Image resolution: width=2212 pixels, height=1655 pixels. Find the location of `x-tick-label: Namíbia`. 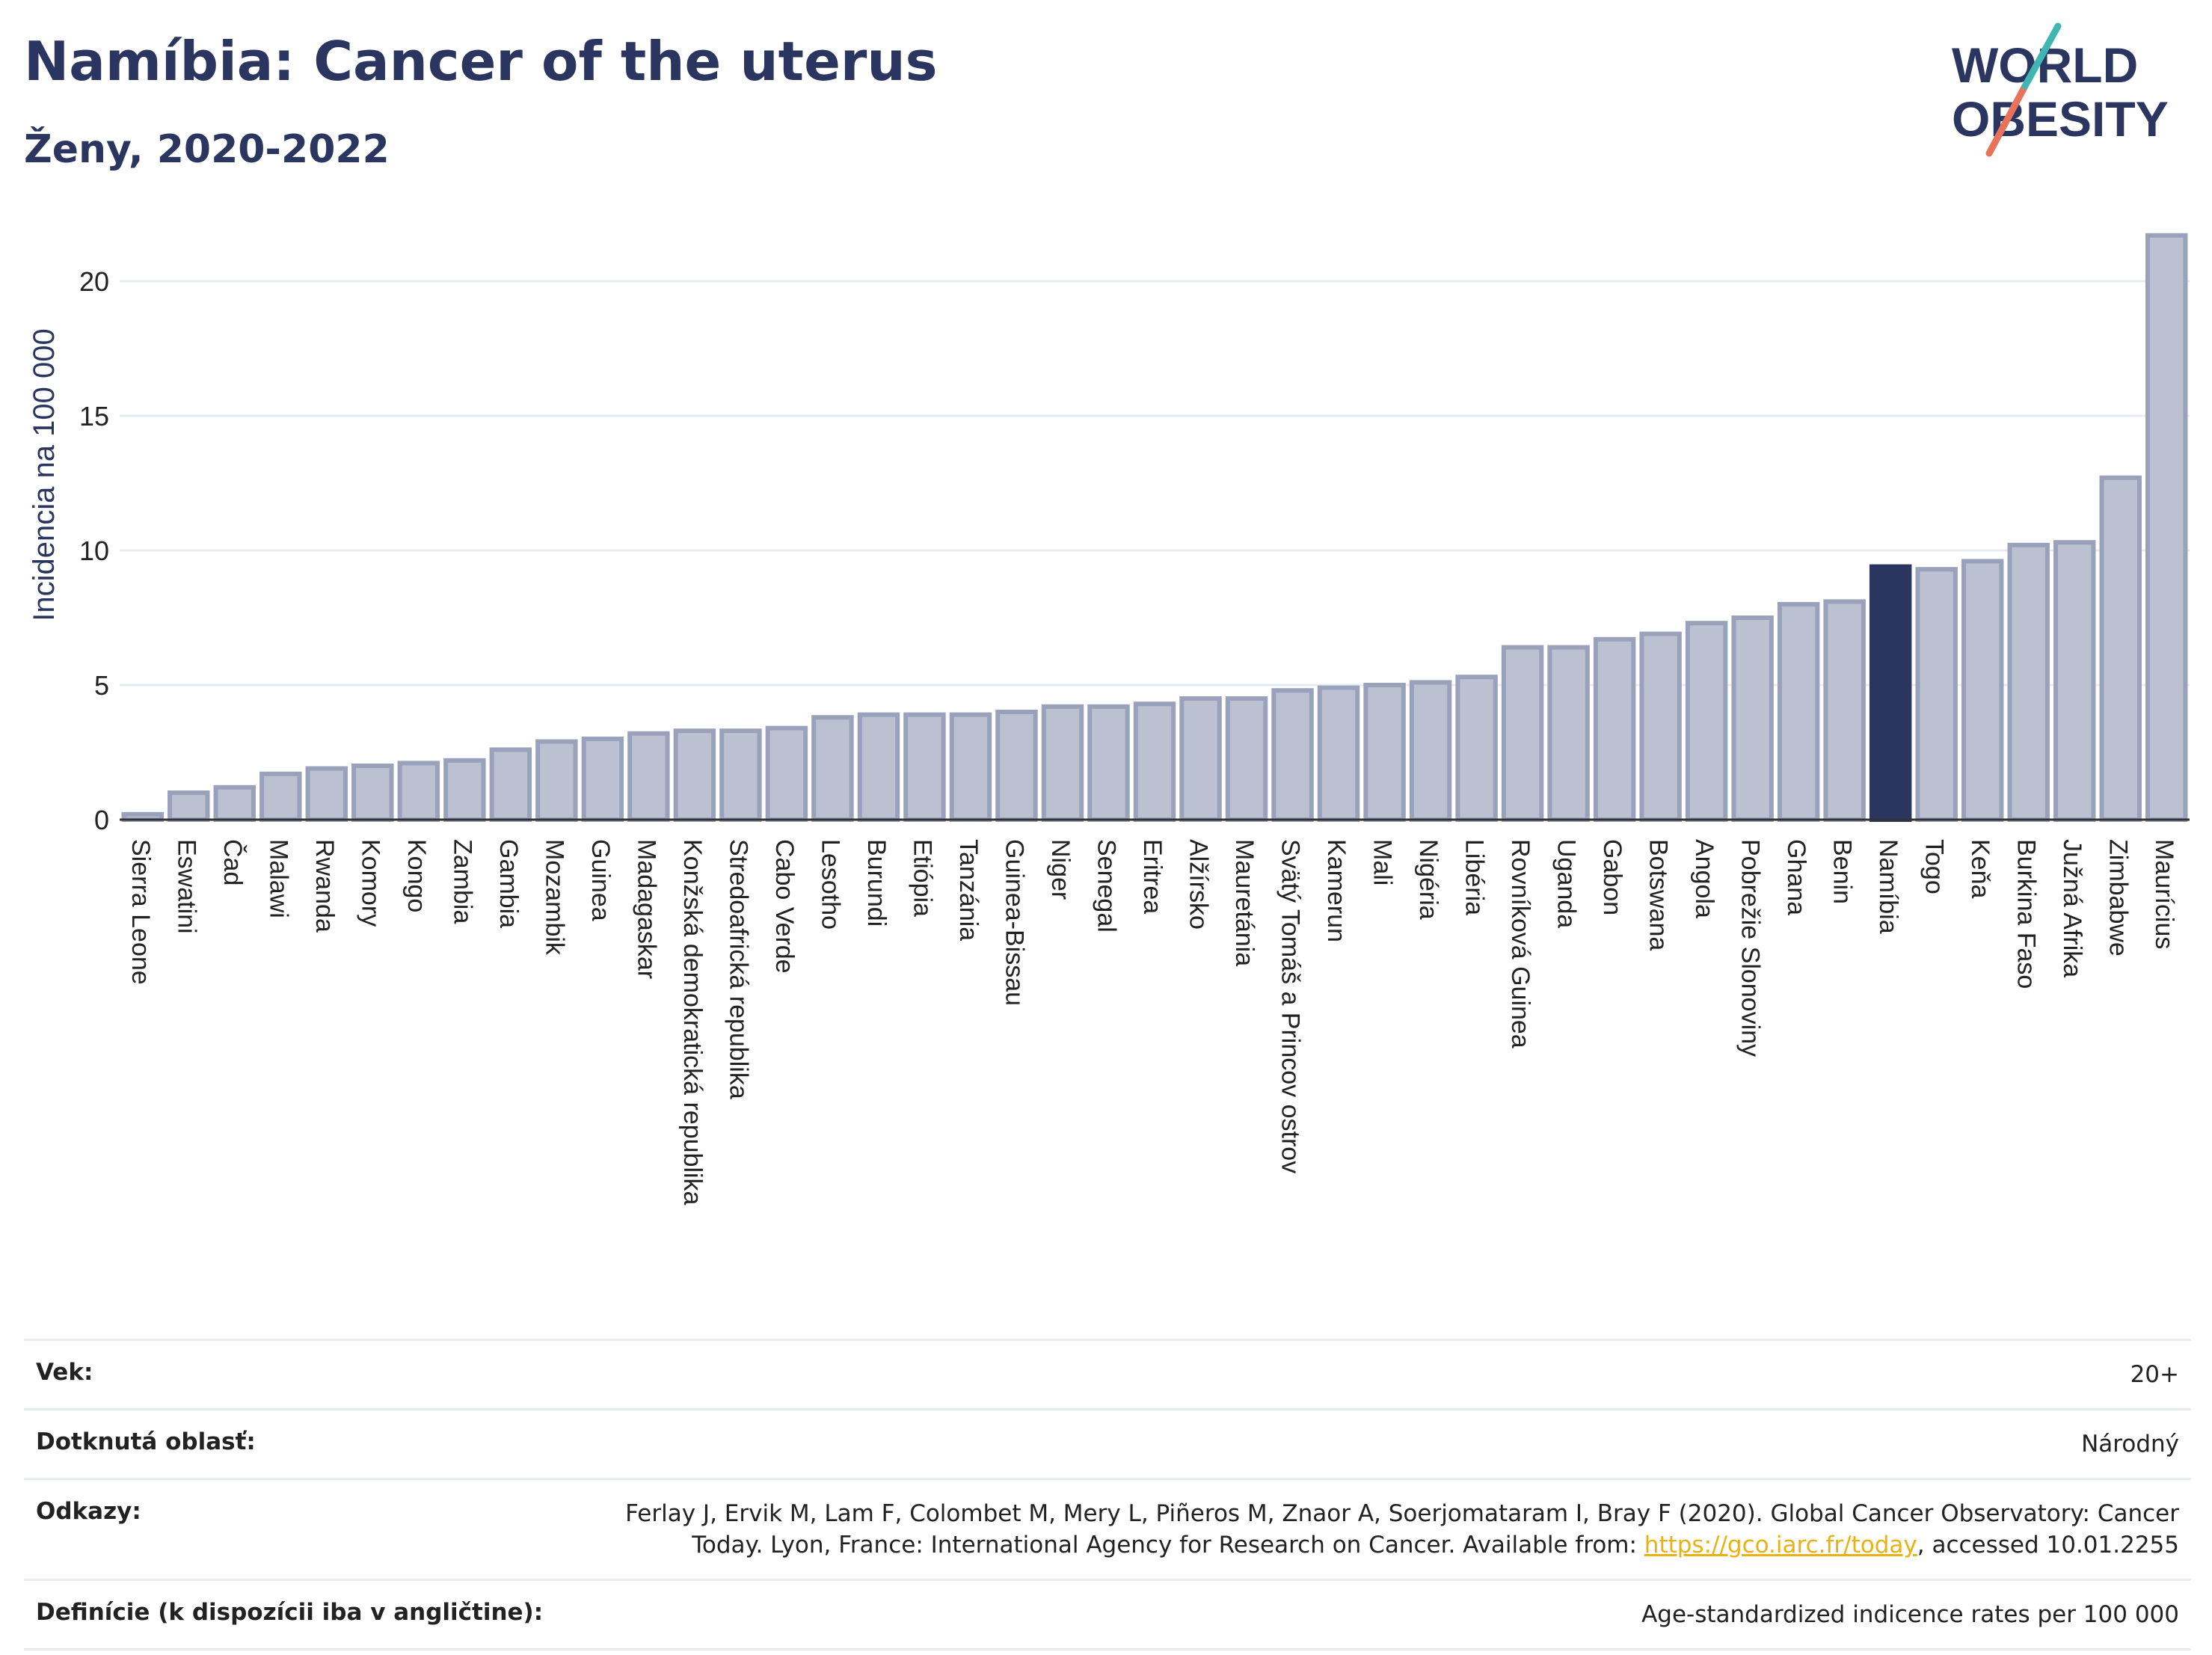

x-tick-label: Namíbia is located at coordinates (1888, 886).